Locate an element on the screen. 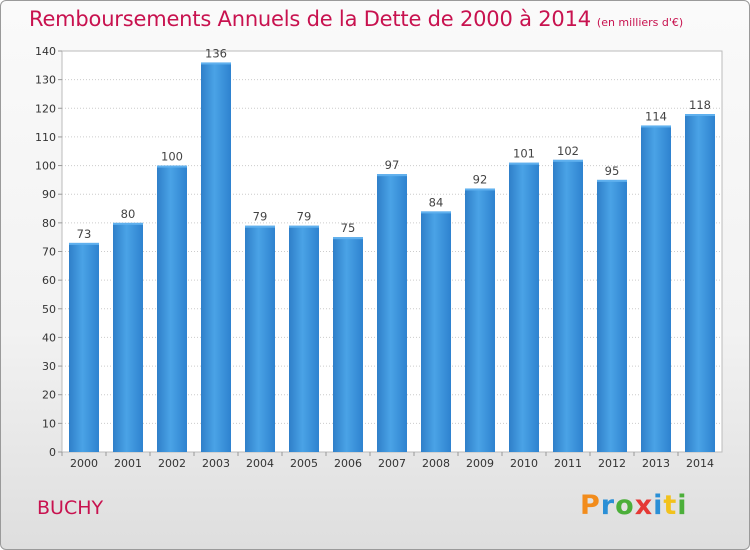 The height and width of the screenshot is (550, 750). data-label-2001: 80 is located at coordinates (128, 214).